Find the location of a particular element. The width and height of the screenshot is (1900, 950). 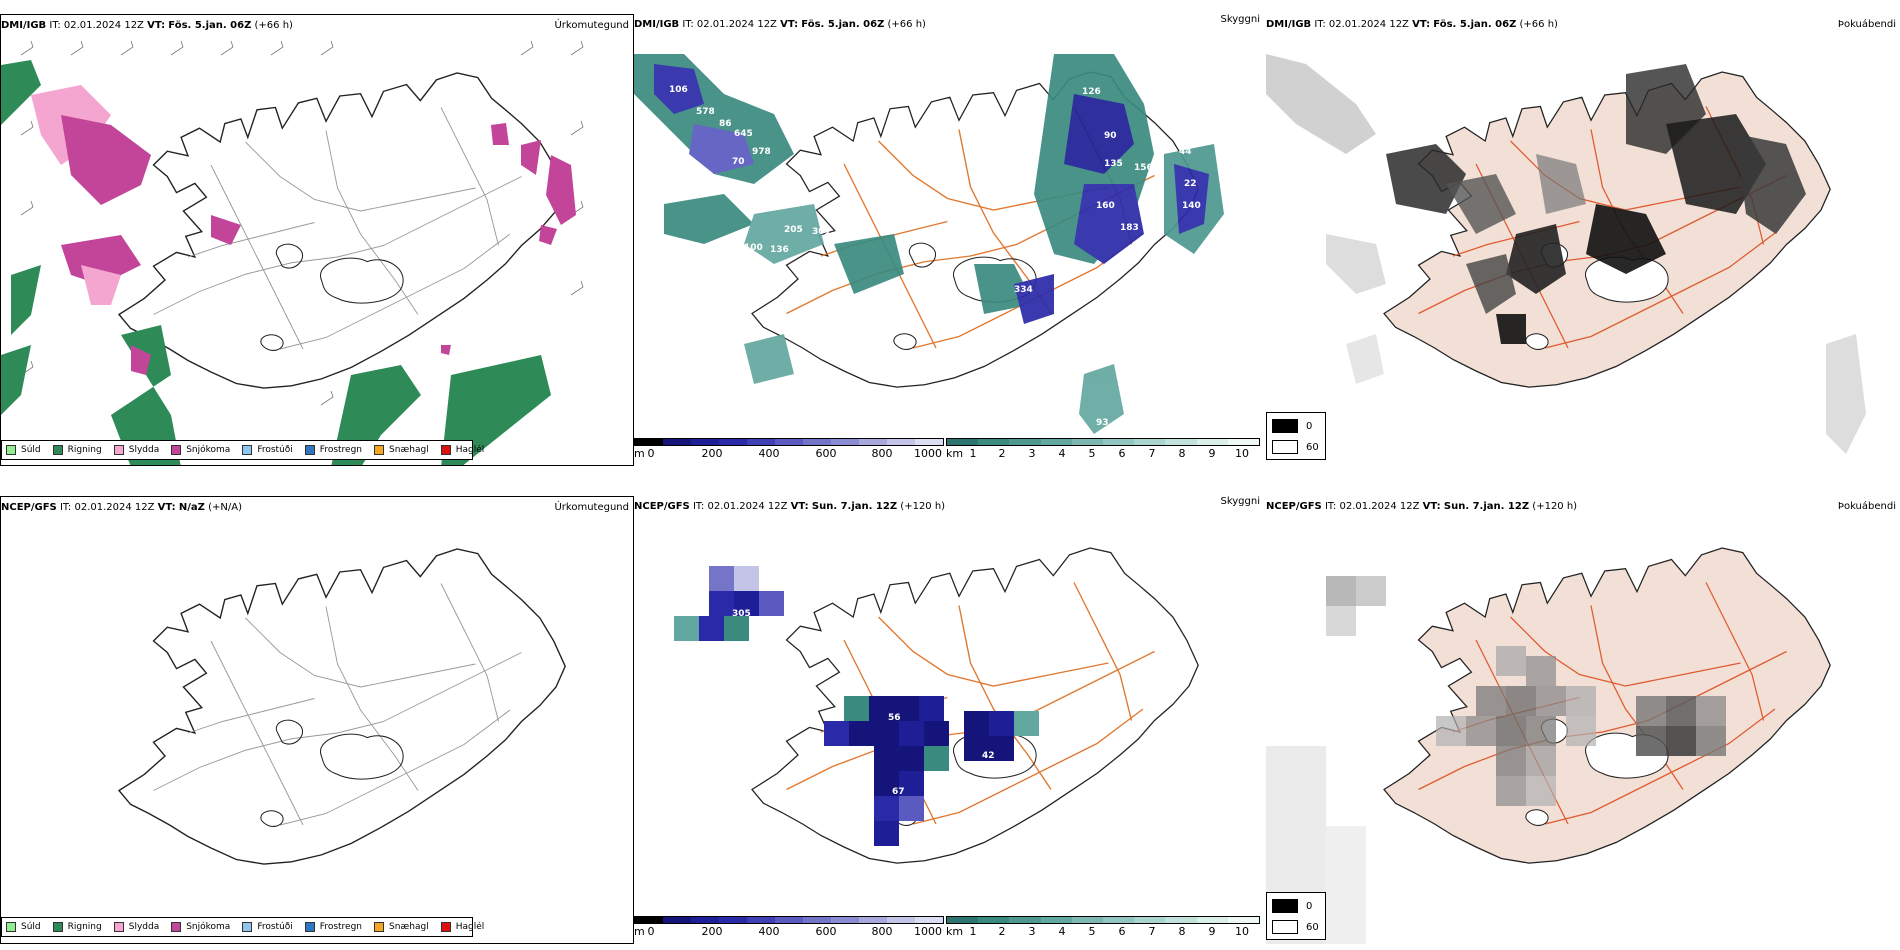

value-label: 305 is located at coordinates (741, 614).